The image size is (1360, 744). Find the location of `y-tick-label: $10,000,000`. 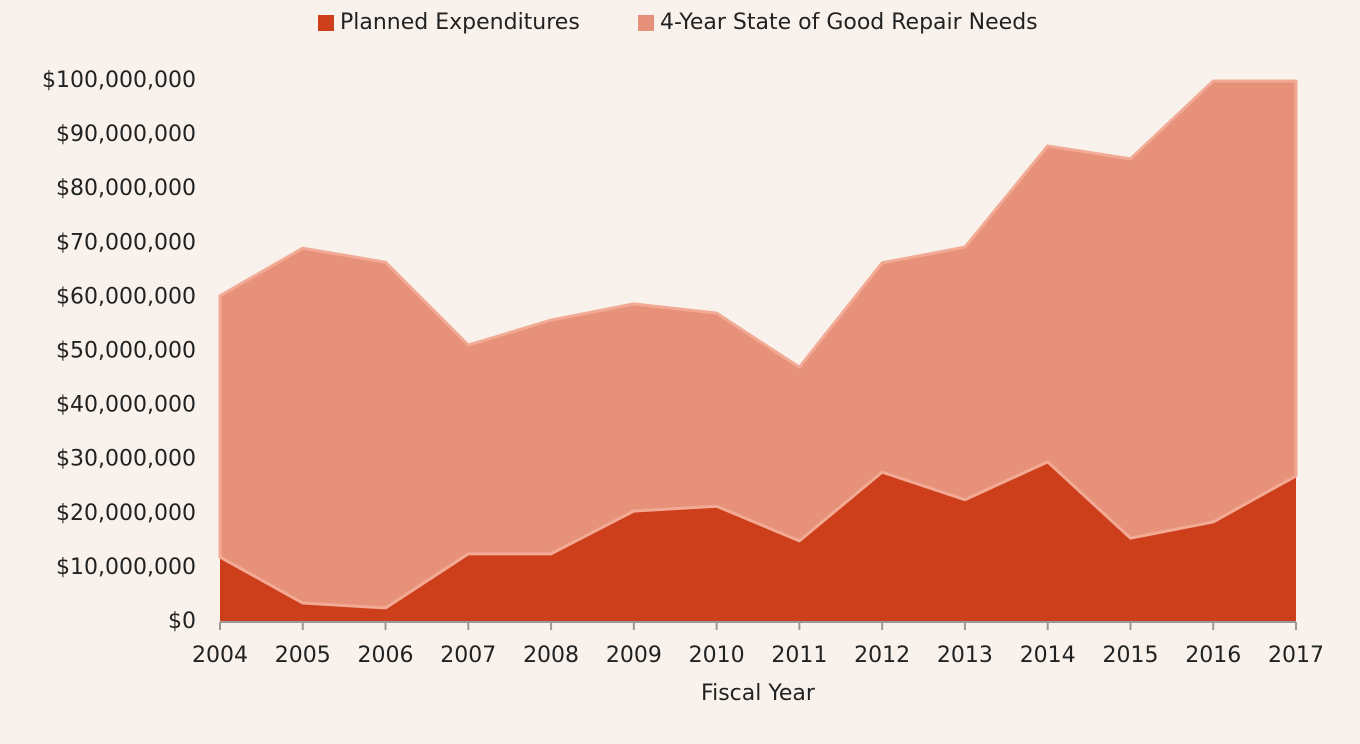

y-tick-label: $10,000,000 is located at coordinates (126, 567).